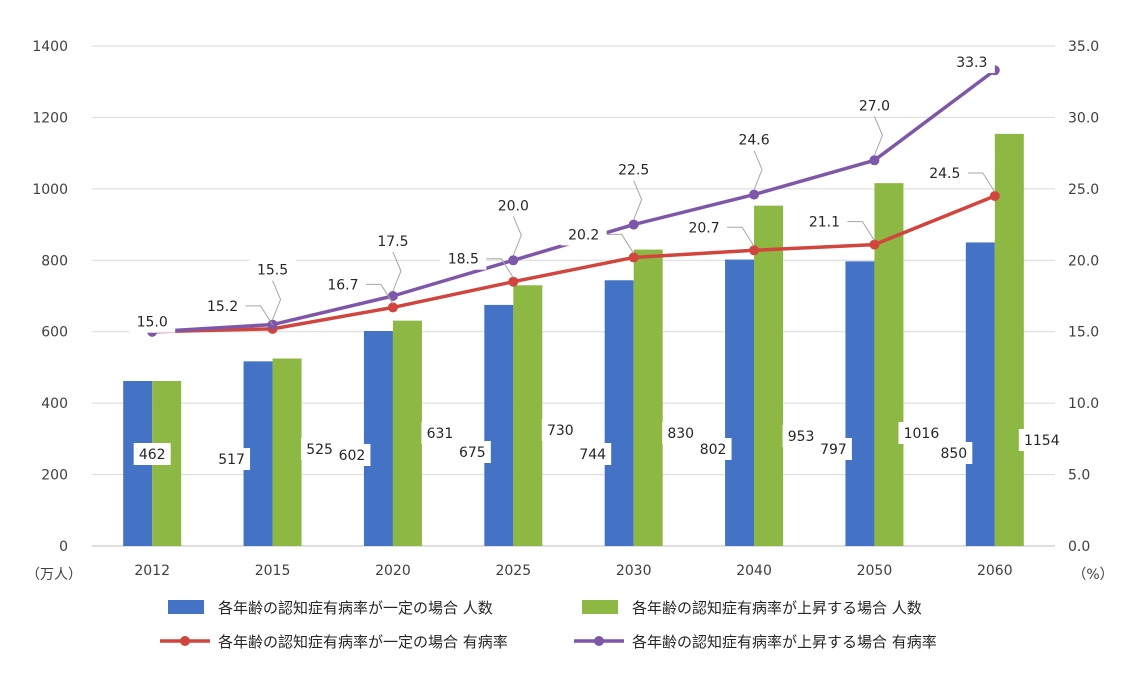 The width and height of the screenshot is (1135, 675). I want to click on right-axis-tick-label: 25.0, so click(1083, 190).